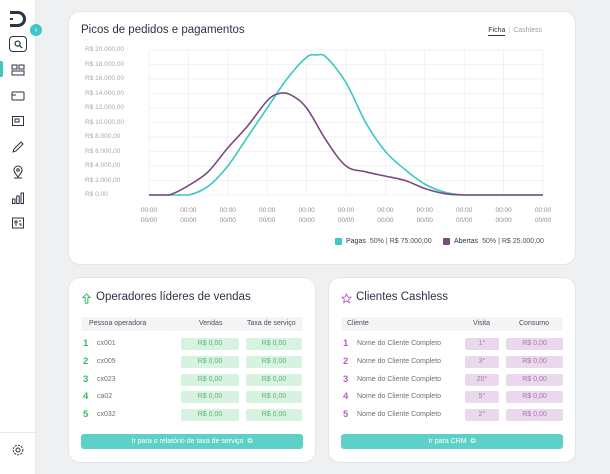 This screenshot has height=474, width=610. I want to click on legend-value: 50% | R$ 75.000,00, so click(400, 241).